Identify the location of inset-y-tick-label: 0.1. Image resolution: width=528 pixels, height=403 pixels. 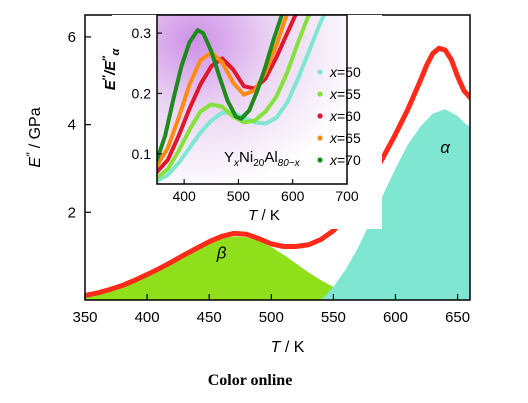
(142, 154).